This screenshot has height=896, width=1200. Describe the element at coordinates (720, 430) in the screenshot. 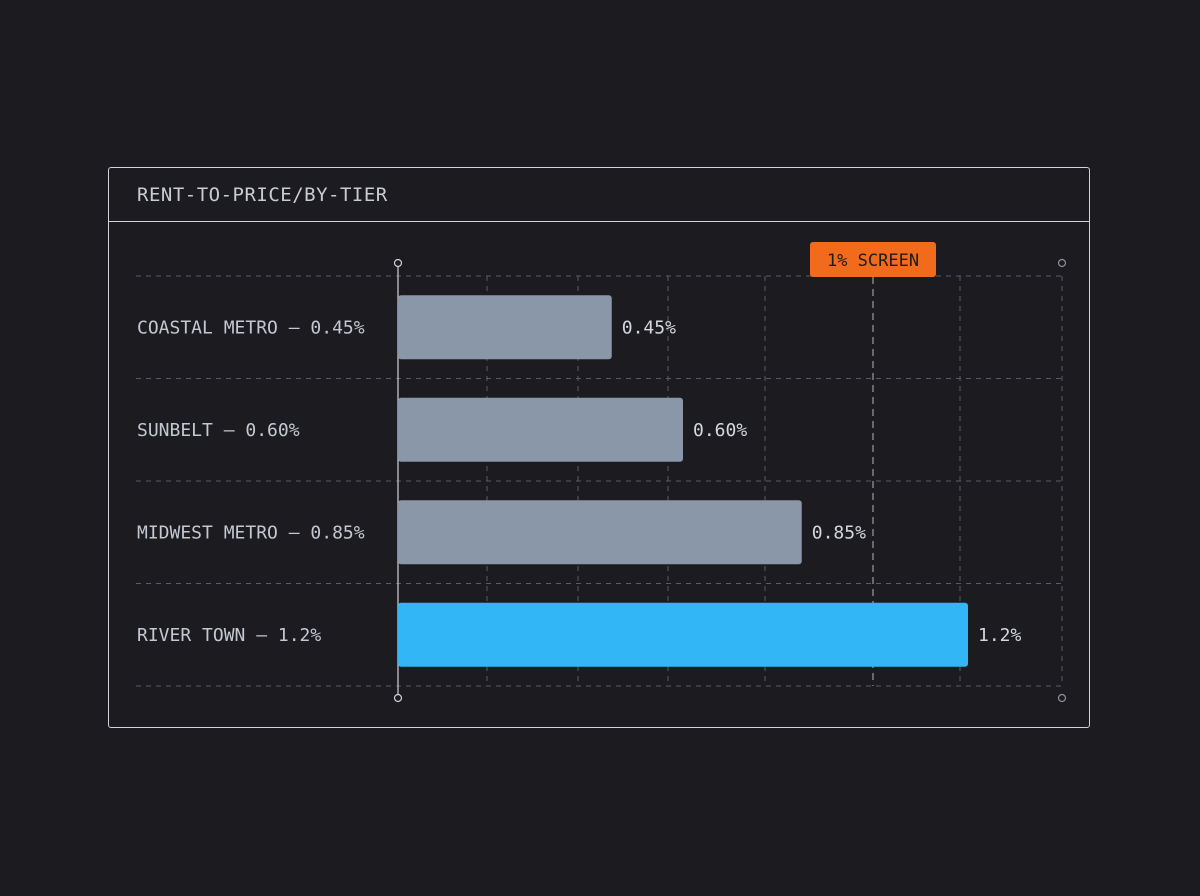

I see `data-label: 0.60%` at that location.